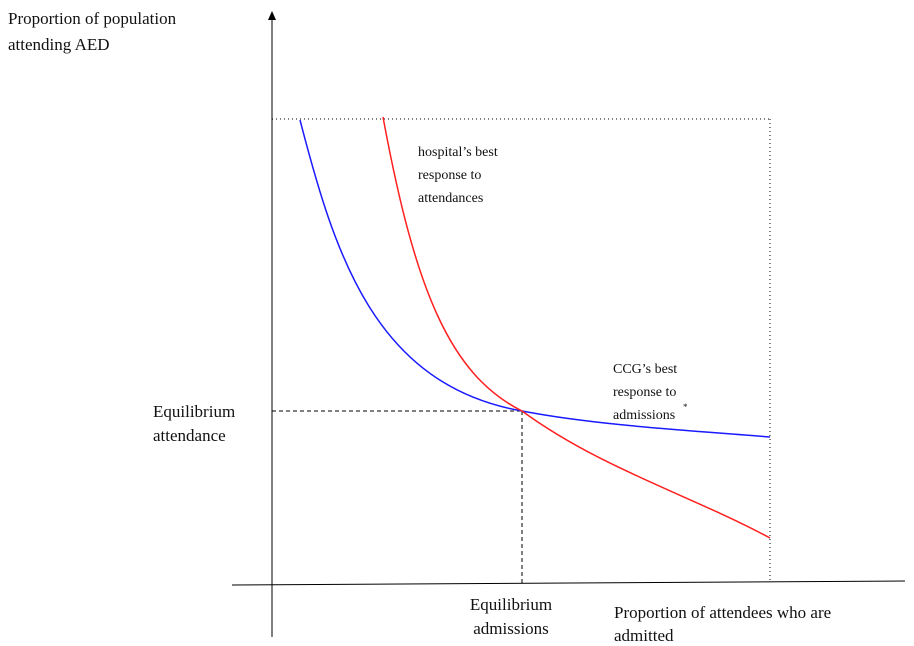  I want to click on x-axis-label: Proportion of attendees who are, so click(722, 612).